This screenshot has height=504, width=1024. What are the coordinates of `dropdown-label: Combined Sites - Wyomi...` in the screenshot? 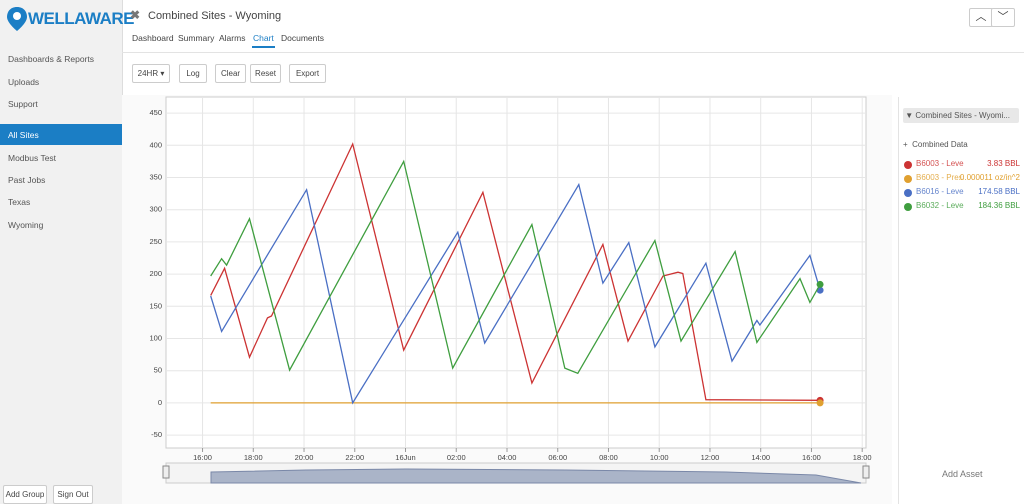 It's located at (962, 115).